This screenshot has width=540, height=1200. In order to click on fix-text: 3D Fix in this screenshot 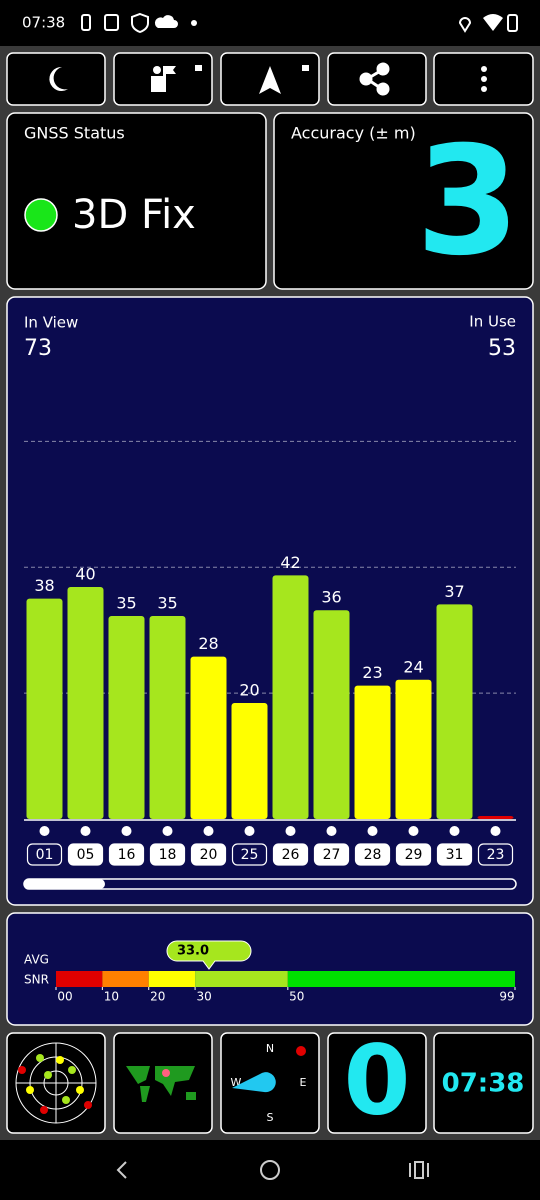, I will do `click(134, 215)`.